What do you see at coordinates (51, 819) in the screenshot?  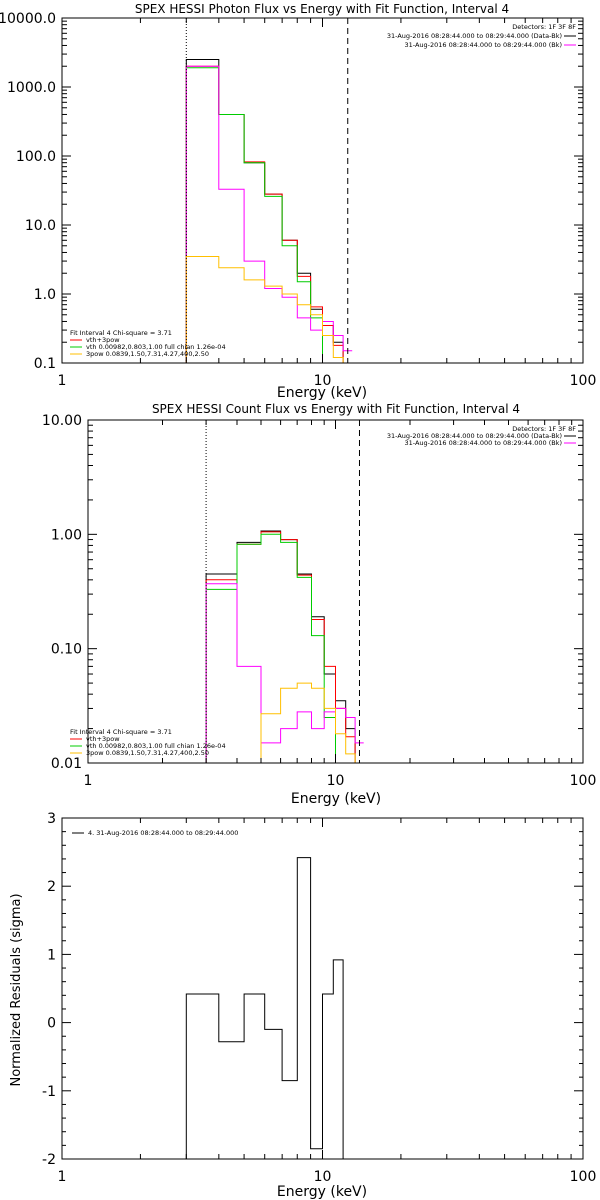 I see `y-tick-label: 3` at bounding box center [51, 819].